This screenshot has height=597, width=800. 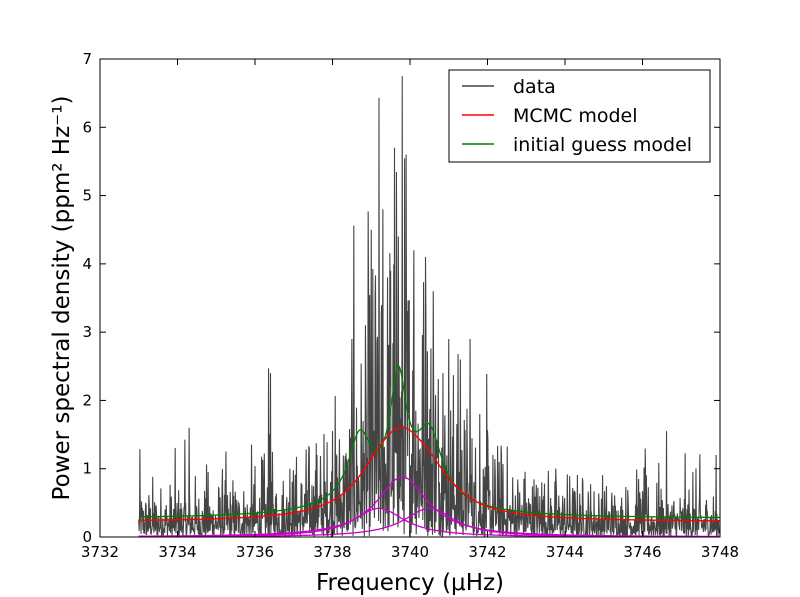 What do you see at coordinates (87, 59) in the screenshot?
I see `y-tick-label: 7` at bounding box center [87, 59].